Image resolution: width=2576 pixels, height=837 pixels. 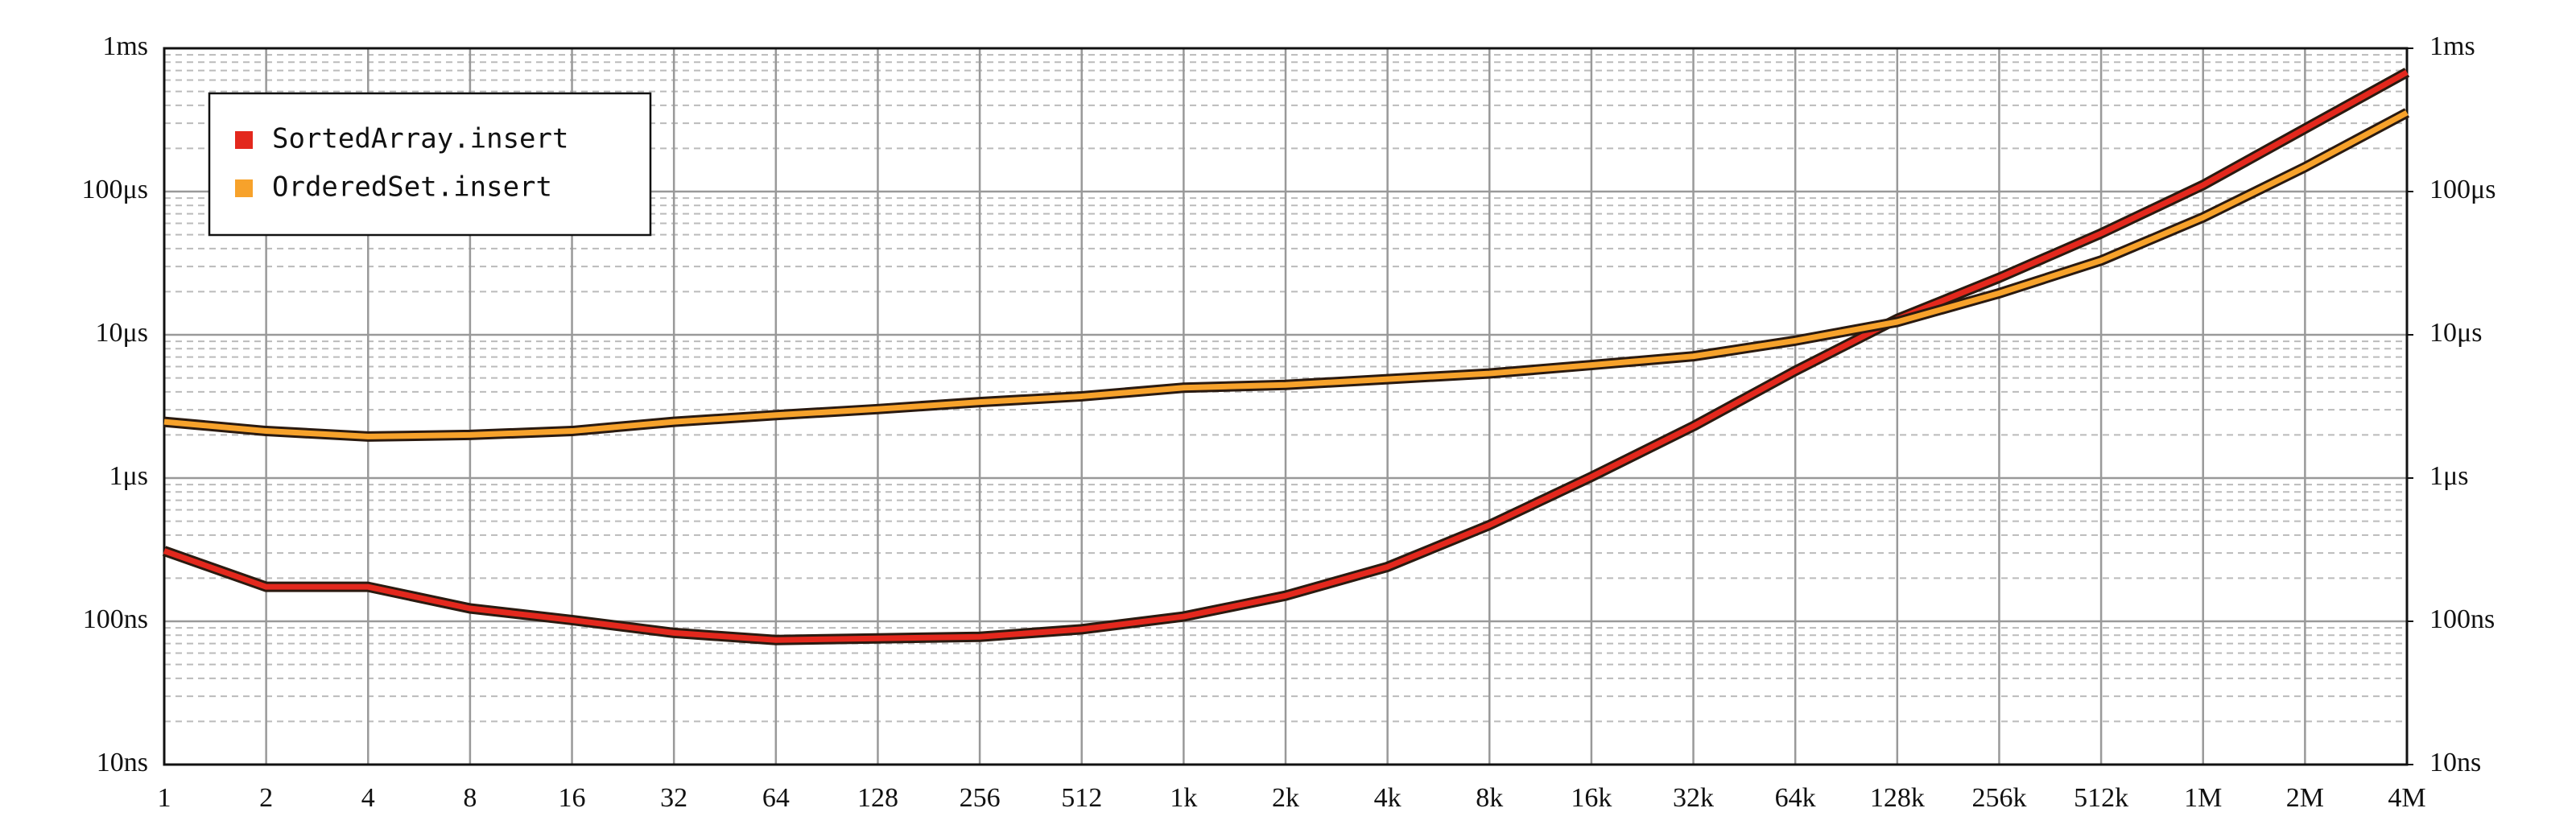 I want to click on x-tick-label: 256, so click(x=980, y=798).